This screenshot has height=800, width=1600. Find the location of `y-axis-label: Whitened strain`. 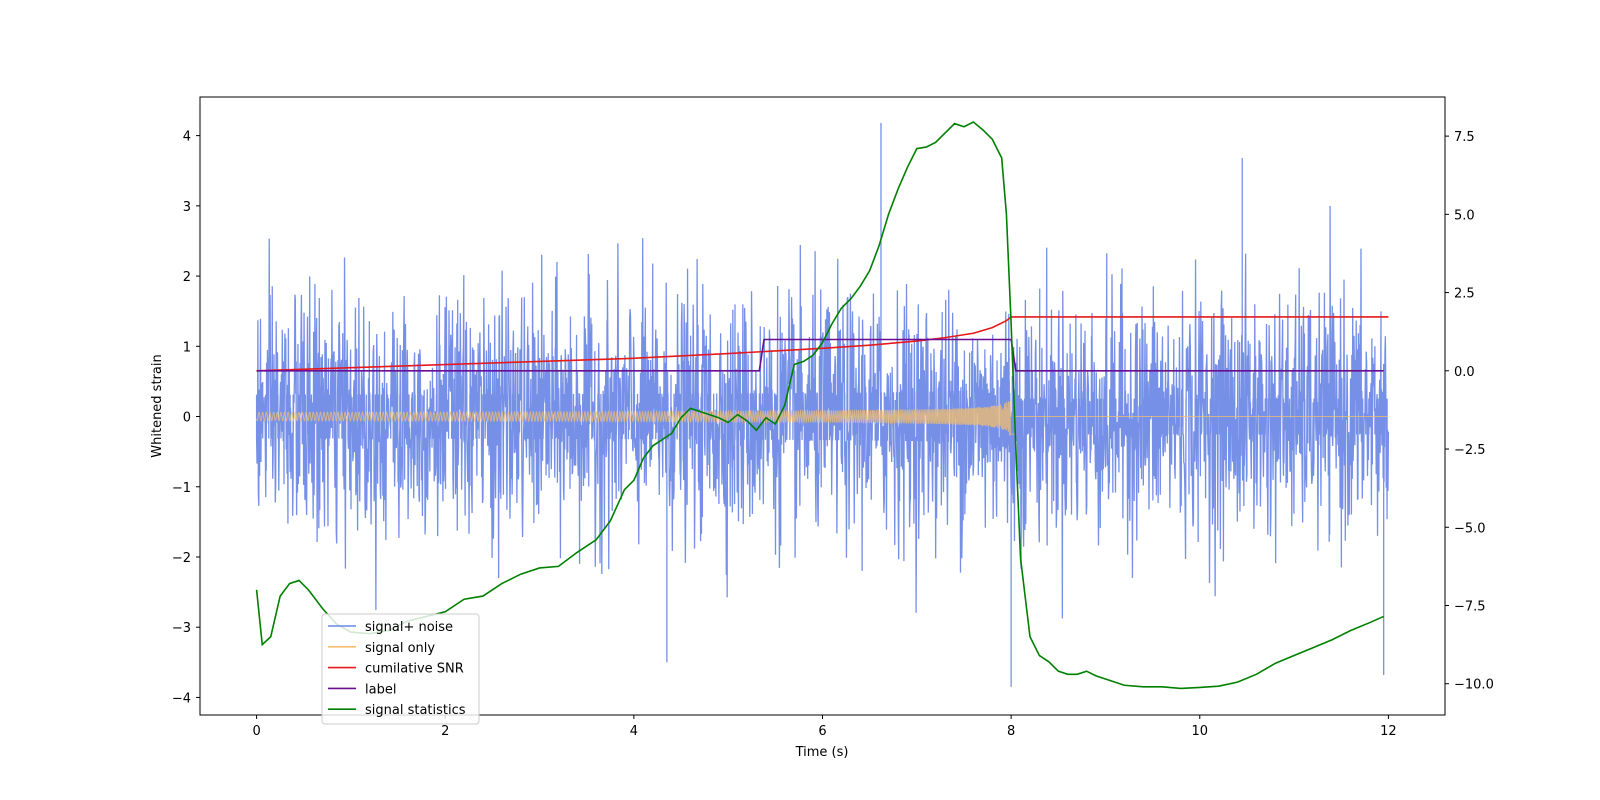

y-axis-label: Whitened strain is located at coordinates (157, 405).